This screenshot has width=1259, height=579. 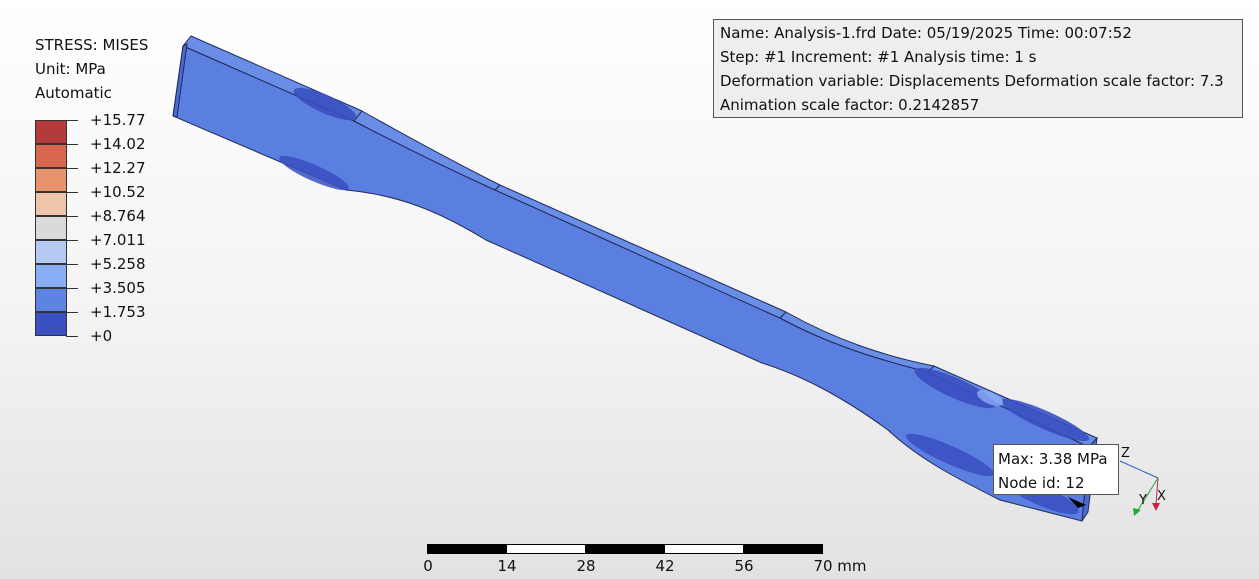 I want to click on max-marker-arrow, so click(x=1077, y=502).